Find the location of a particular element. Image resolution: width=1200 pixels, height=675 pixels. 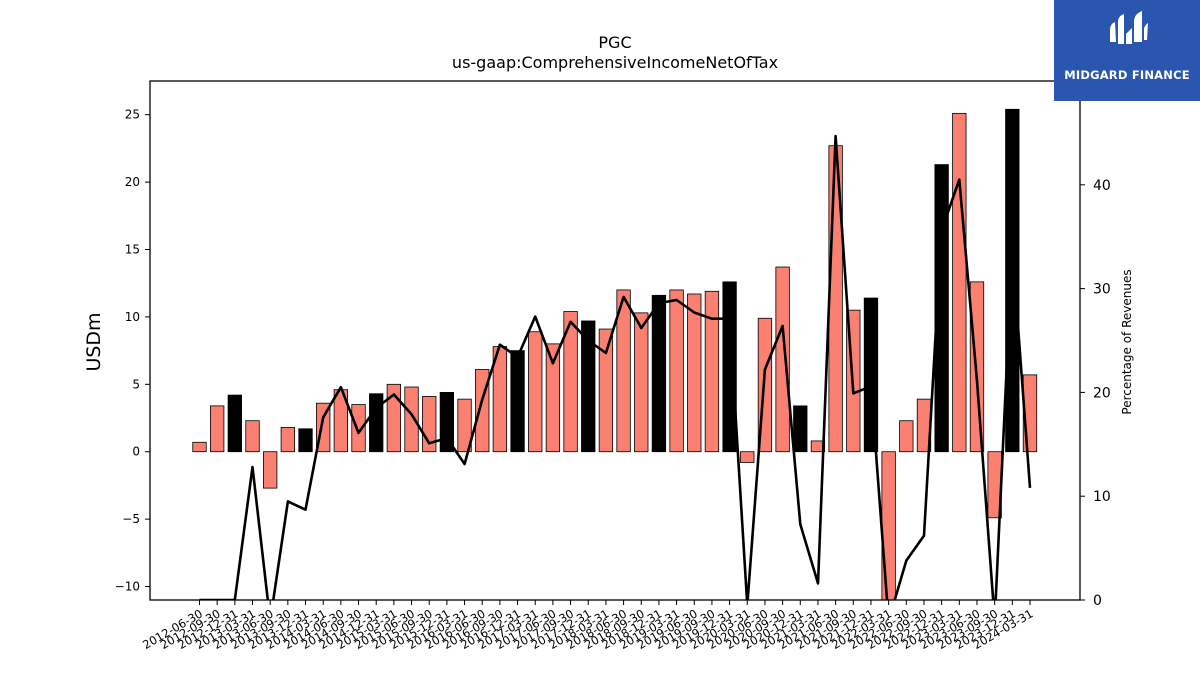

chart-subtitle: us-gaap:ComprehensiveIncomeNetOfTax is located at coordinates (615, 62).